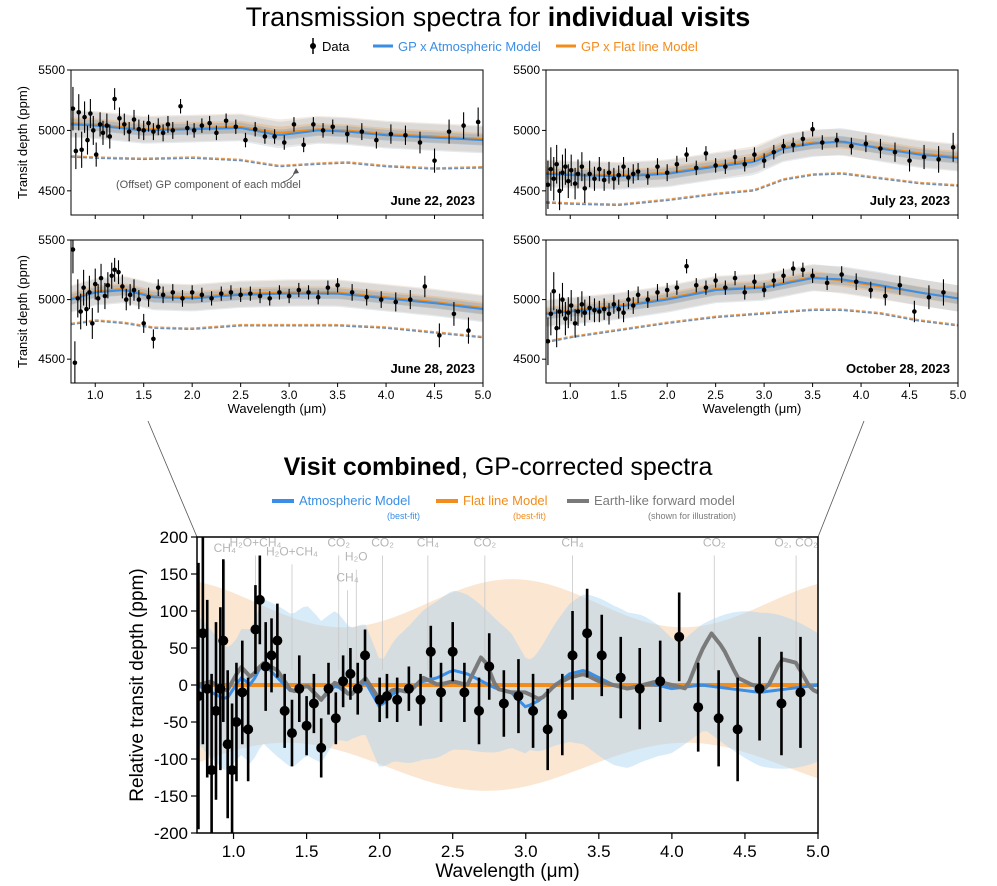  Describe the element at coordinates (958, 395) in the screenshot. I see `x-tick-label: 5.0` at that location.